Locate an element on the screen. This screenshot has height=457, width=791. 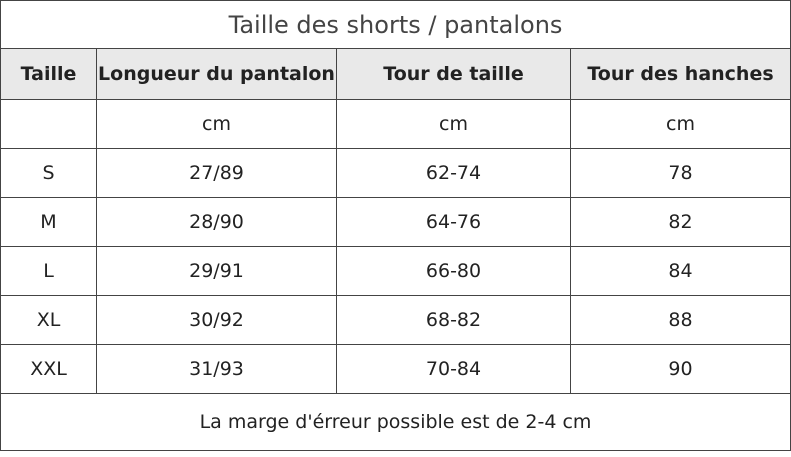
footer-note: La marge d'érreur possible est de 2-4 cm is located at coordinates (395, 422).